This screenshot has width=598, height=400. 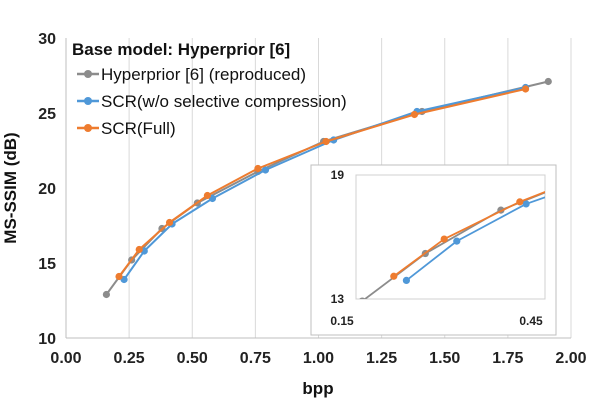 What do you see at coordinates (224, 101) in the screenshot?
I see `legend-label: SCR(w/o selective compression)` at bounding box center [224, 101].